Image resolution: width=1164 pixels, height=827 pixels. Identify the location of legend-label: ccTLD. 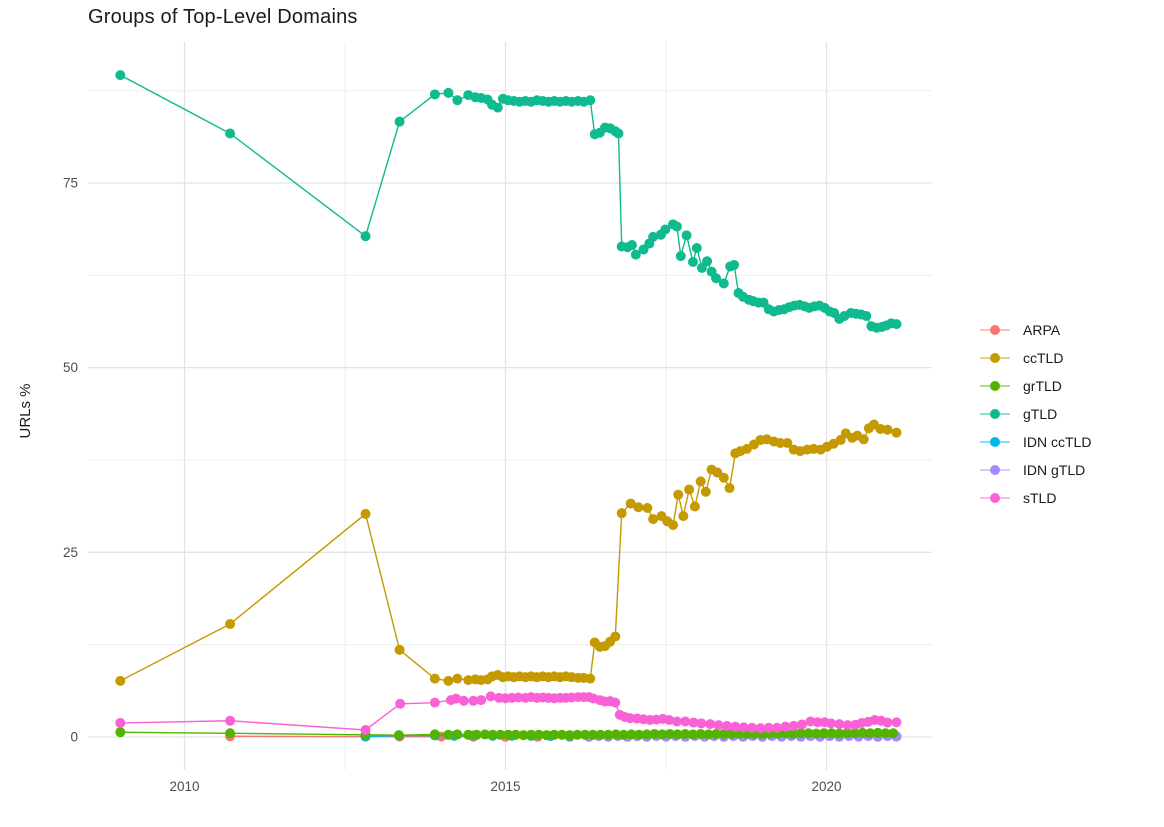
(1043, 357).